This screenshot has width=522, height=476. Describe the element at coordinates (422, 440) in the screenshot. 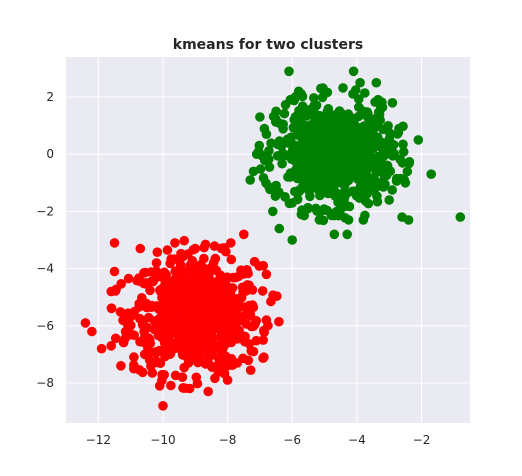

I see `x-tick-label: −2` at that location.